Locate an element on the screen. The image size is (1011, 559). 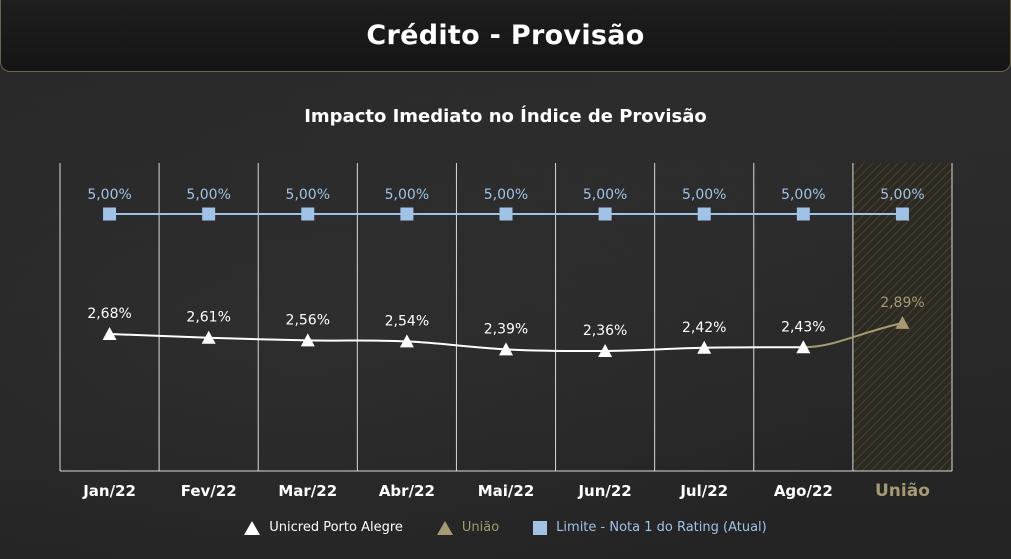
x-tick-label: Mar/22 is located at coordinates (307, 491).